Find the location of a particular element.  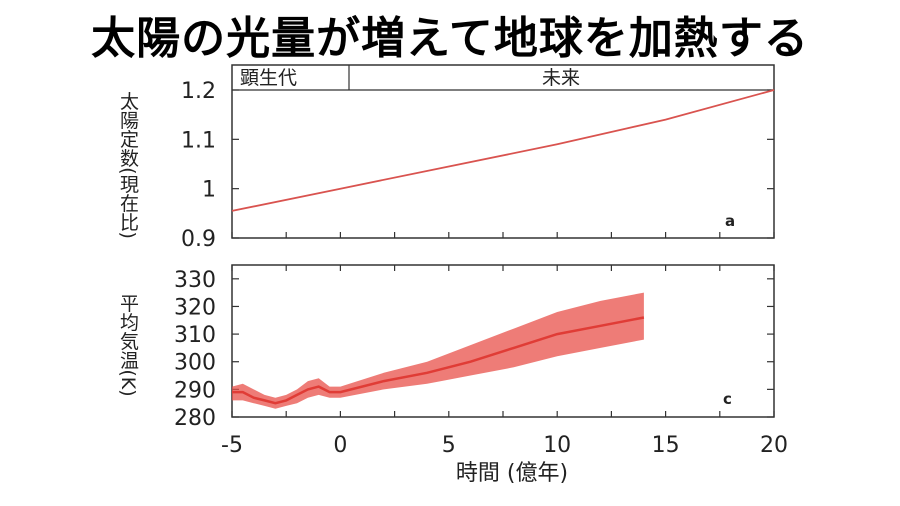

temperature-mid-line is located at coordinates (438, 360).